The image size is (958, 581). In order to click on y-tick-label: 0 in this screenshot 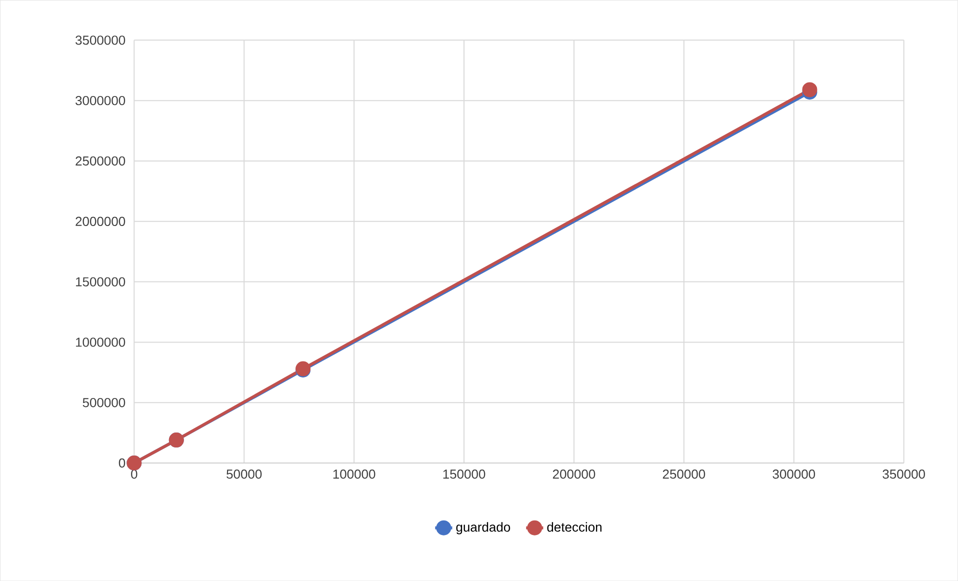, I will do `click(122, 463)`.